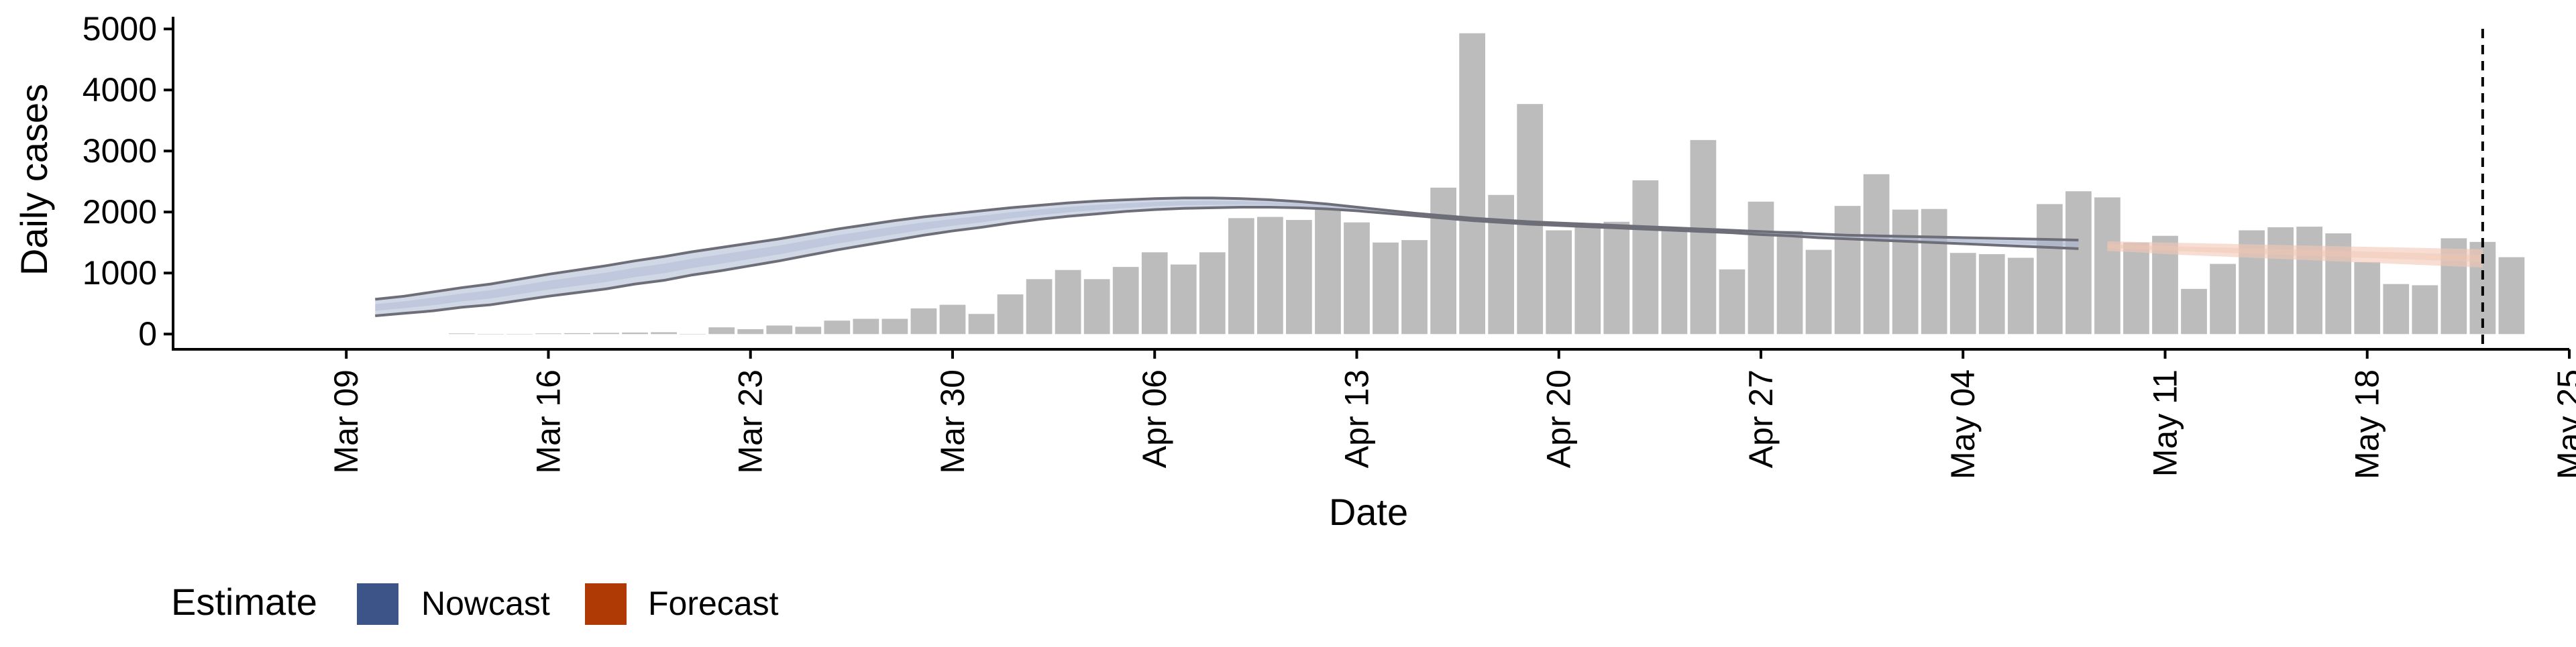 The image size is (2576, 647). I want to click on y-tick-label: 5000, so click(120, 29).